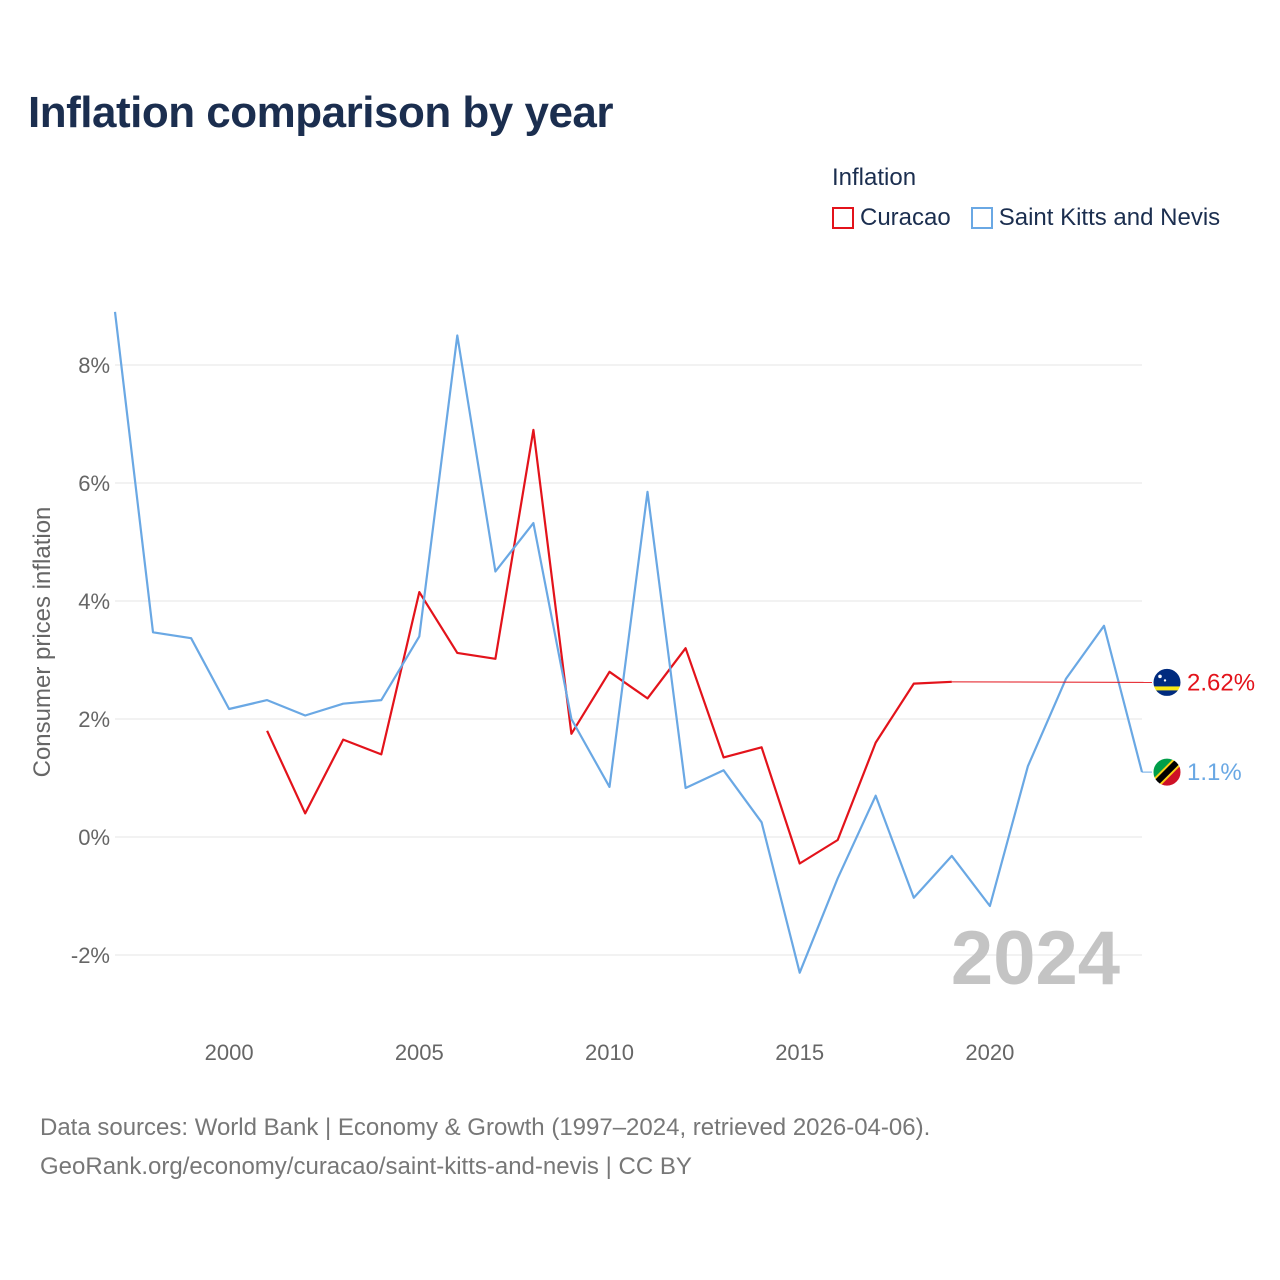  I want to click on y-tick-label: 2%, so click(94, 719).